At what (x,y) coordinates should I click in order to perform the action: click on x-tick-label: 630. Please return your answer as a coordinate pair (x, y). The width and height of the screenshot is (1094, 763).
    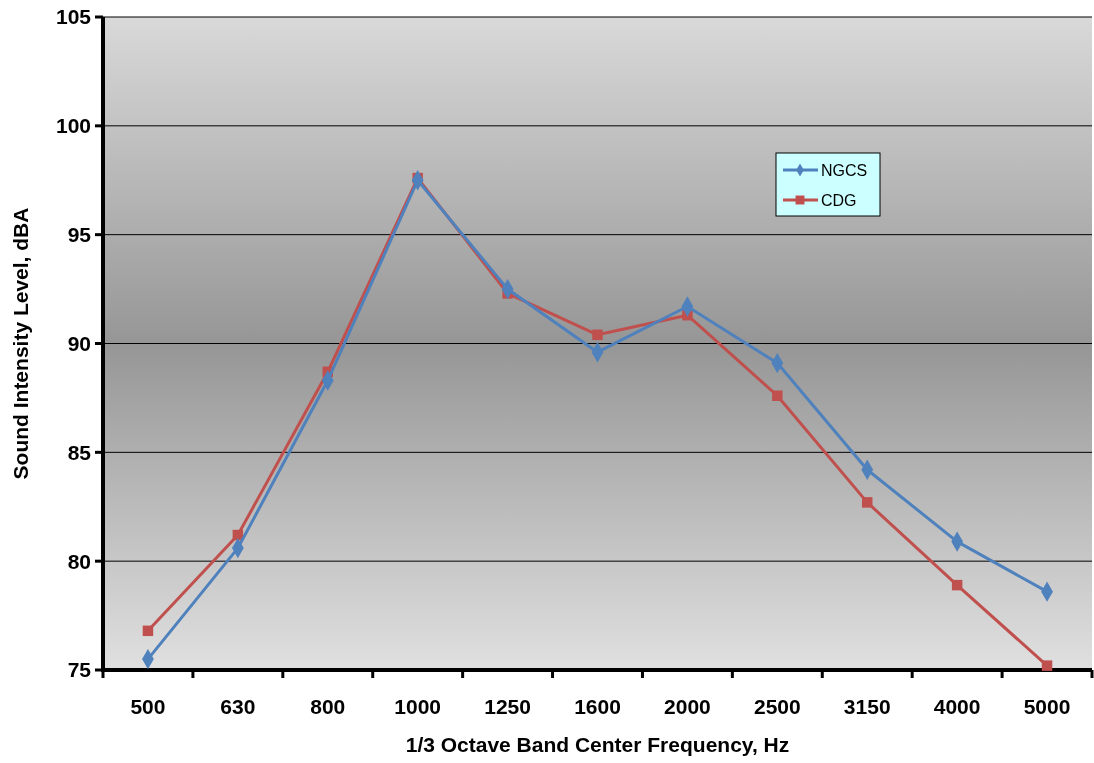
    Looking at the image, I should click on (238, 706).